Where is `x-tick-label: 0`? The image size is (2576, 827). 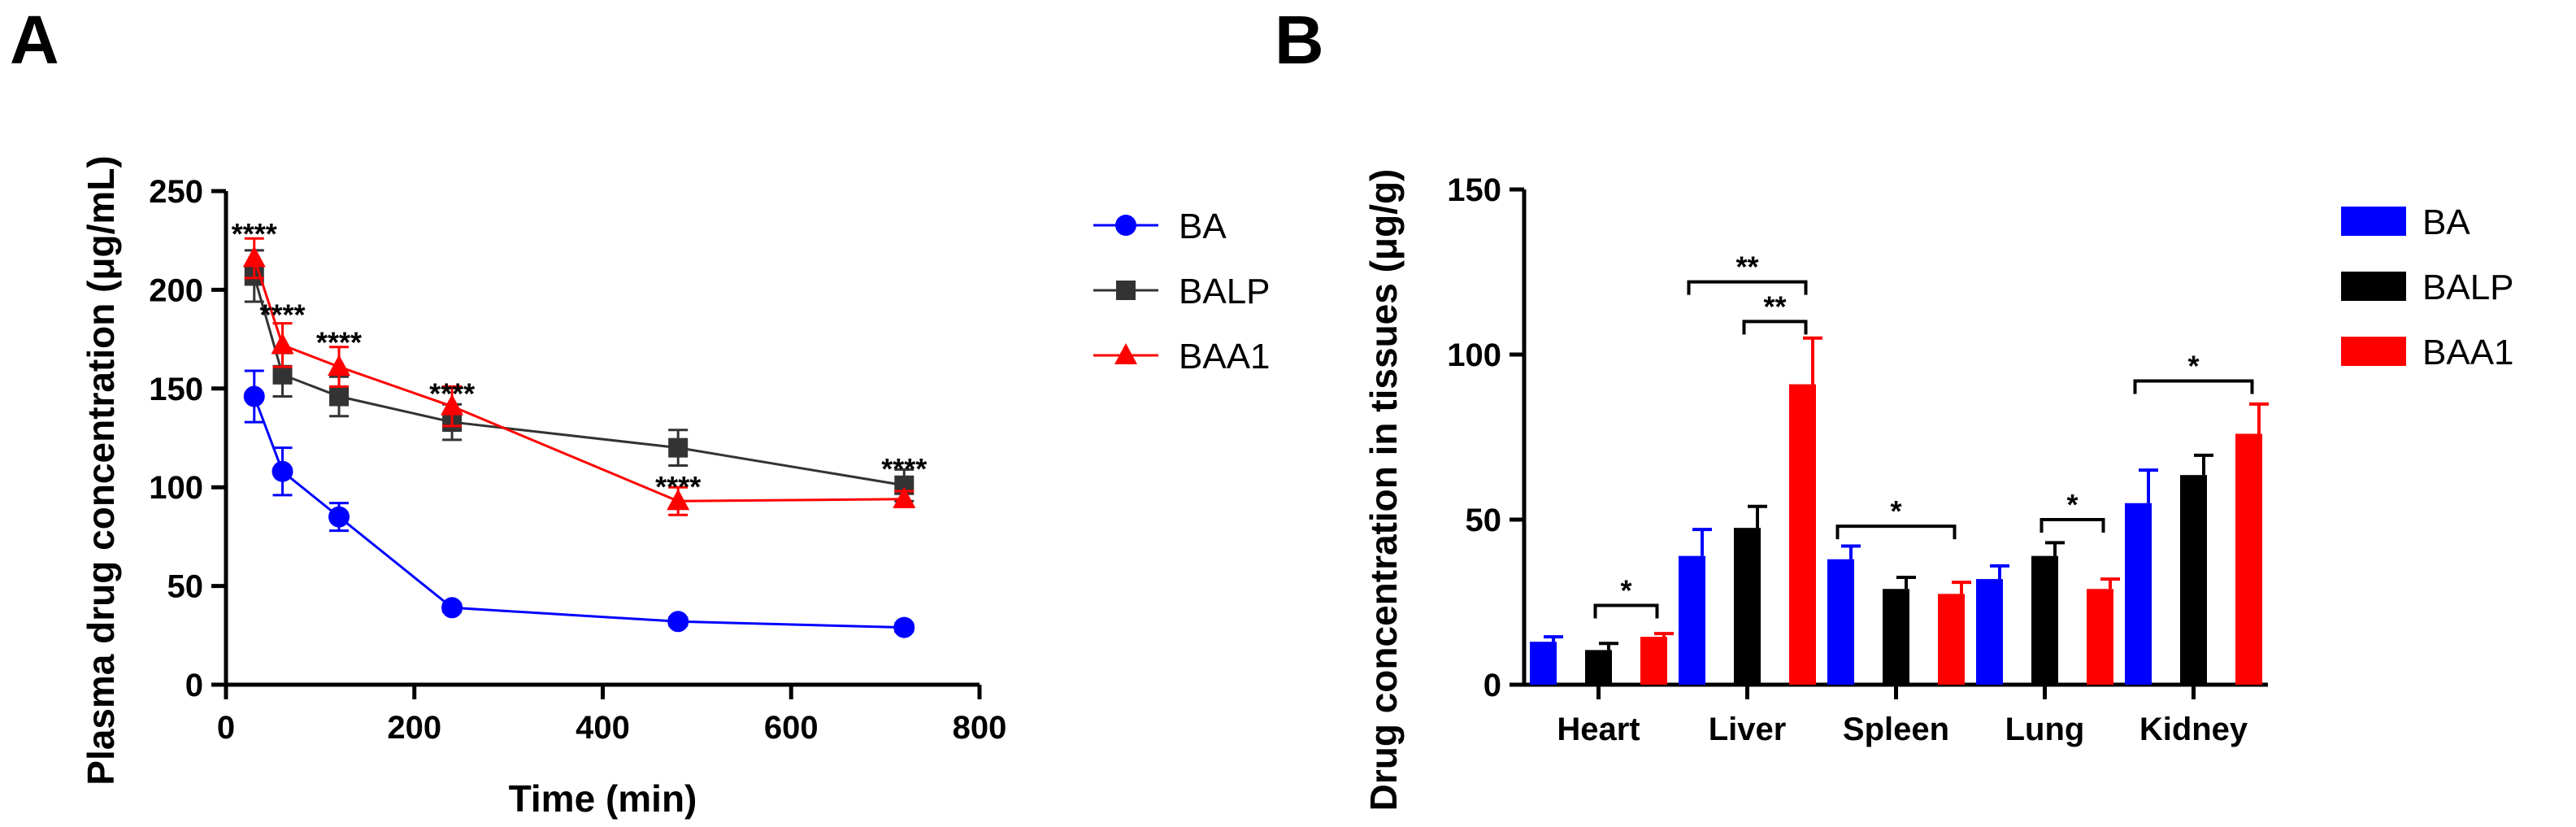 x-tick-label: 0 is located at coordinates (226, 728).